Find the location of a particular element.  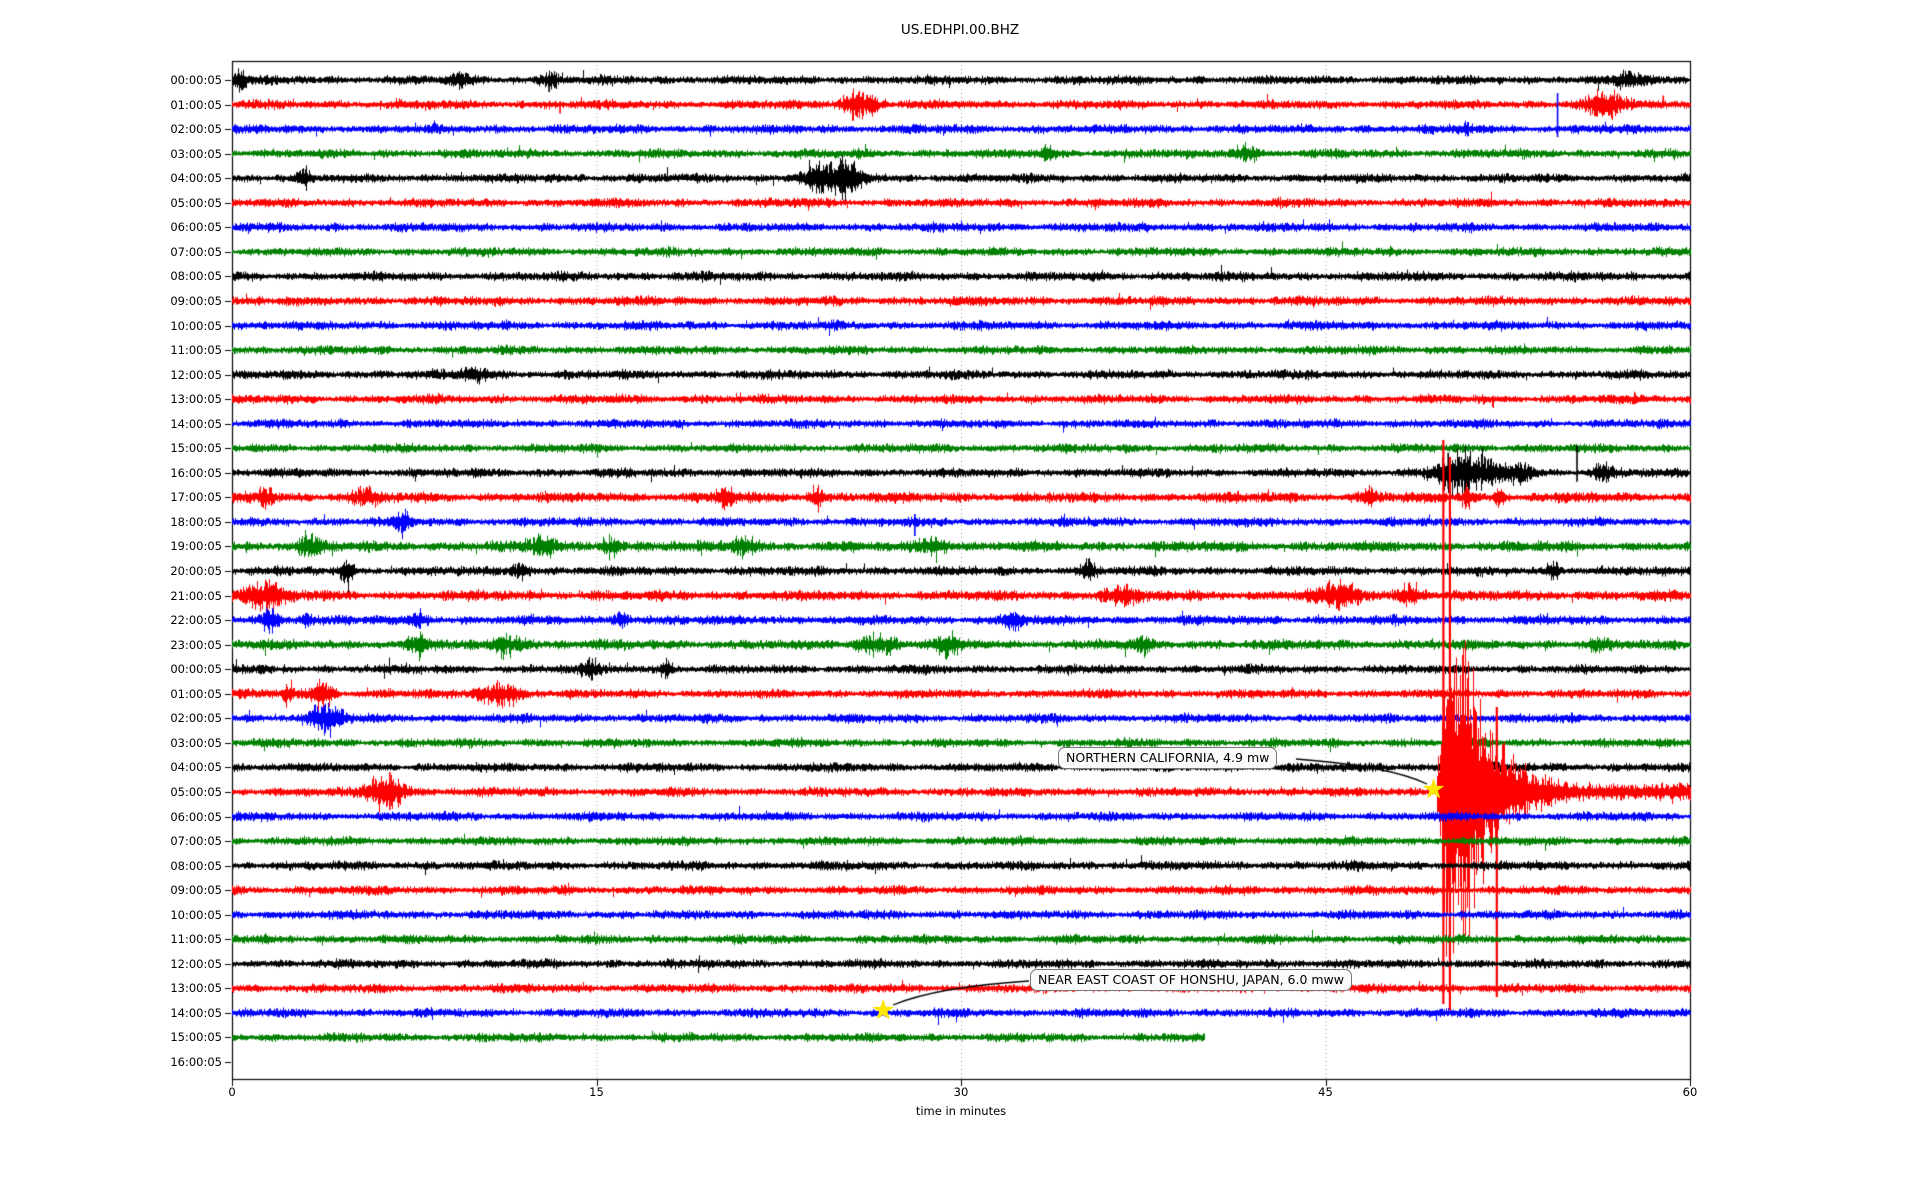

x-tick-label: 45 is located at coordinates (1325, 1092).